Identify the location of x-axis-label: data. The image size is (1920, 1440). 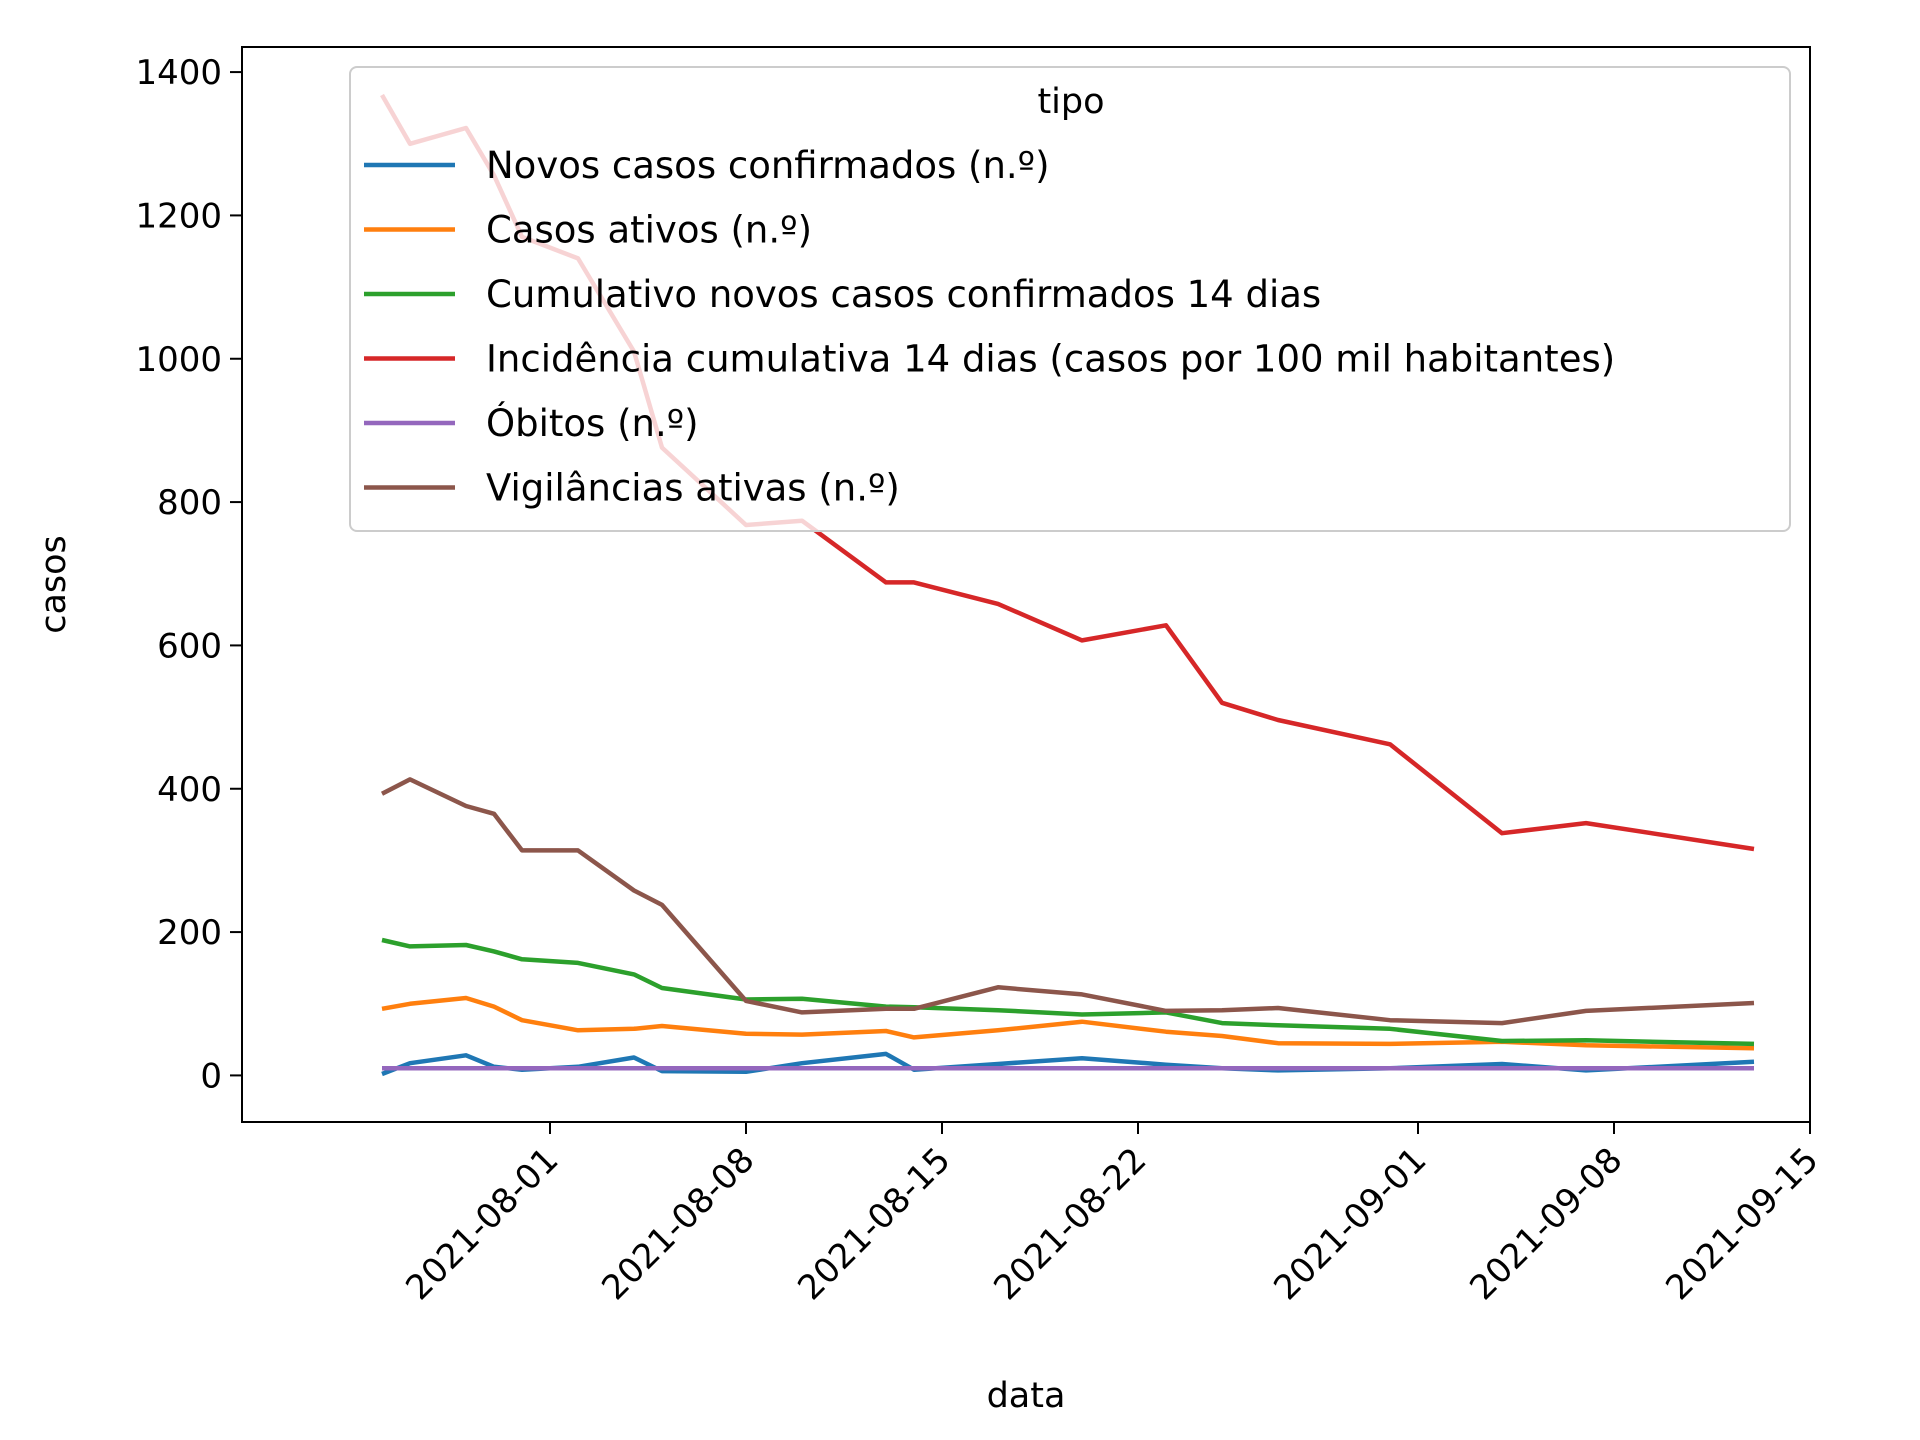
(1026, 1396).